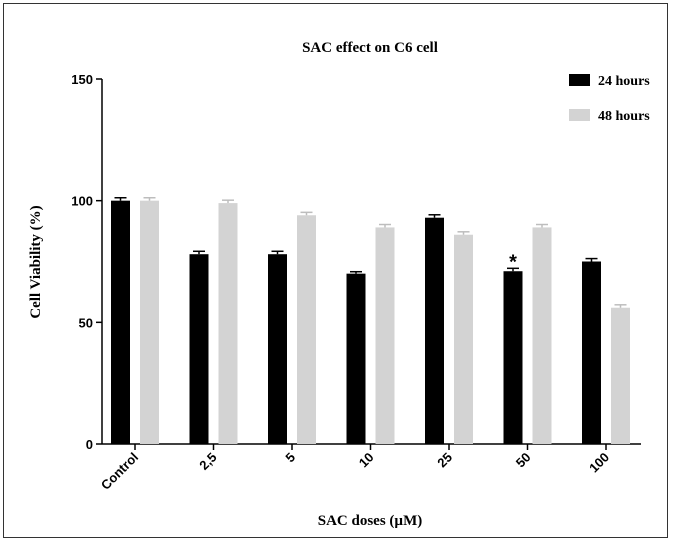  Describe the element at coordinates (89, 444) in the screenshot. I see `y-tick-label: 0` at that location.